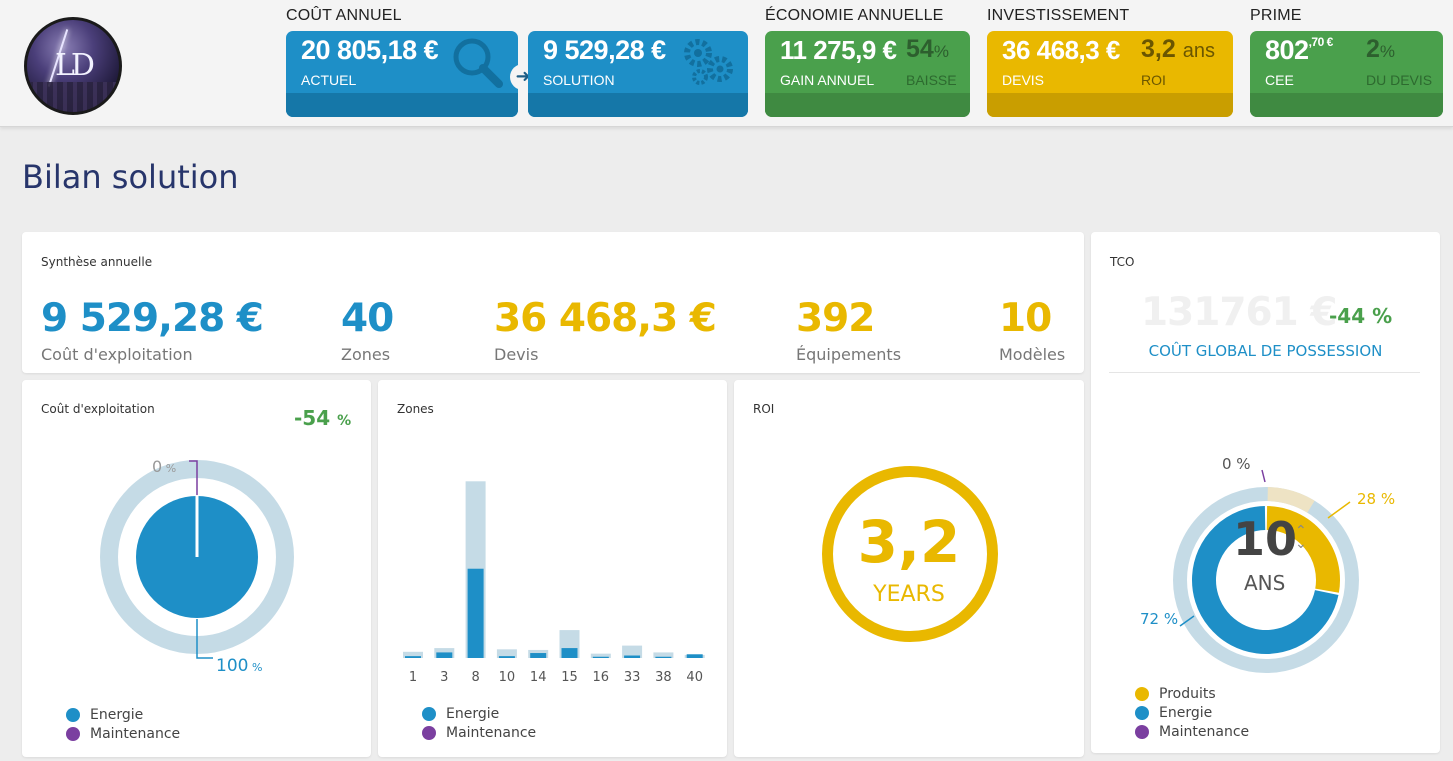  What do you see at coordinates (370, 50) in the screenshot?
I see `actuel-value: 20 805,18 €` at bounding box center [370, 50].